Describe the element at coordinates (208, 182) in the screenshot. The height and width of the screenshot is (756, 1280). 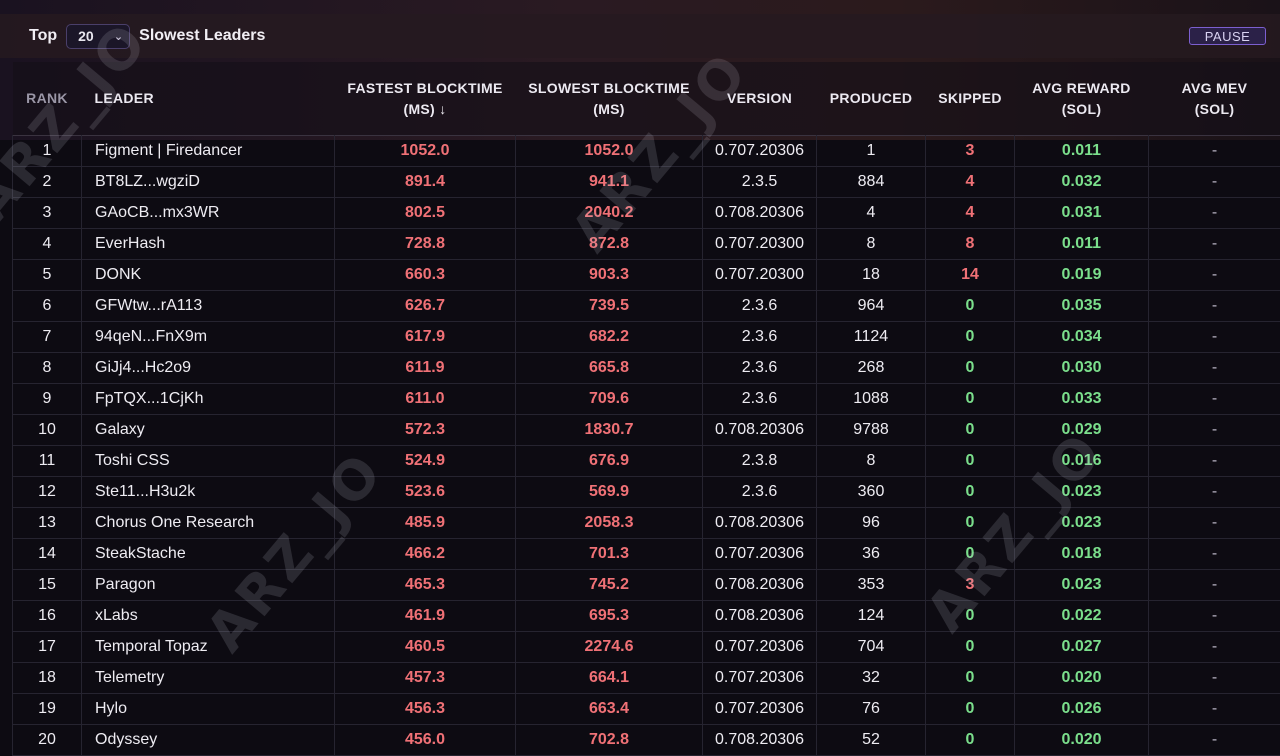
I see `cell-leader: BT8LZ...wgziD` at that location.